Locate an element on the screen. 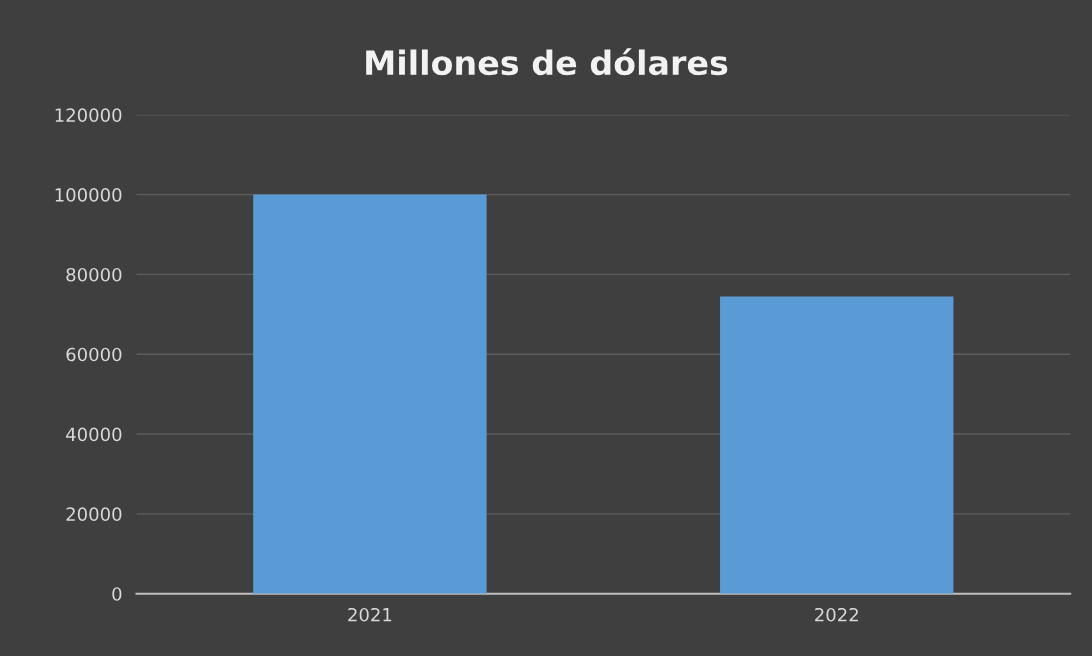 This screenshot has width=1092, height=656. x-tick-label: 2022 is located at coordinates (836, 614).